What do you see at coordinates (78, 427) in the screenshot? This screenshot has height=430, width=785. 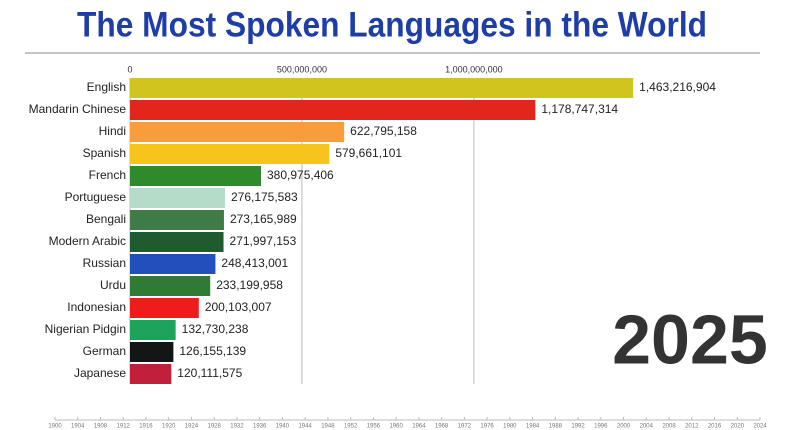 I see `timeline-label: 1904` at bounding box center [78, 427].